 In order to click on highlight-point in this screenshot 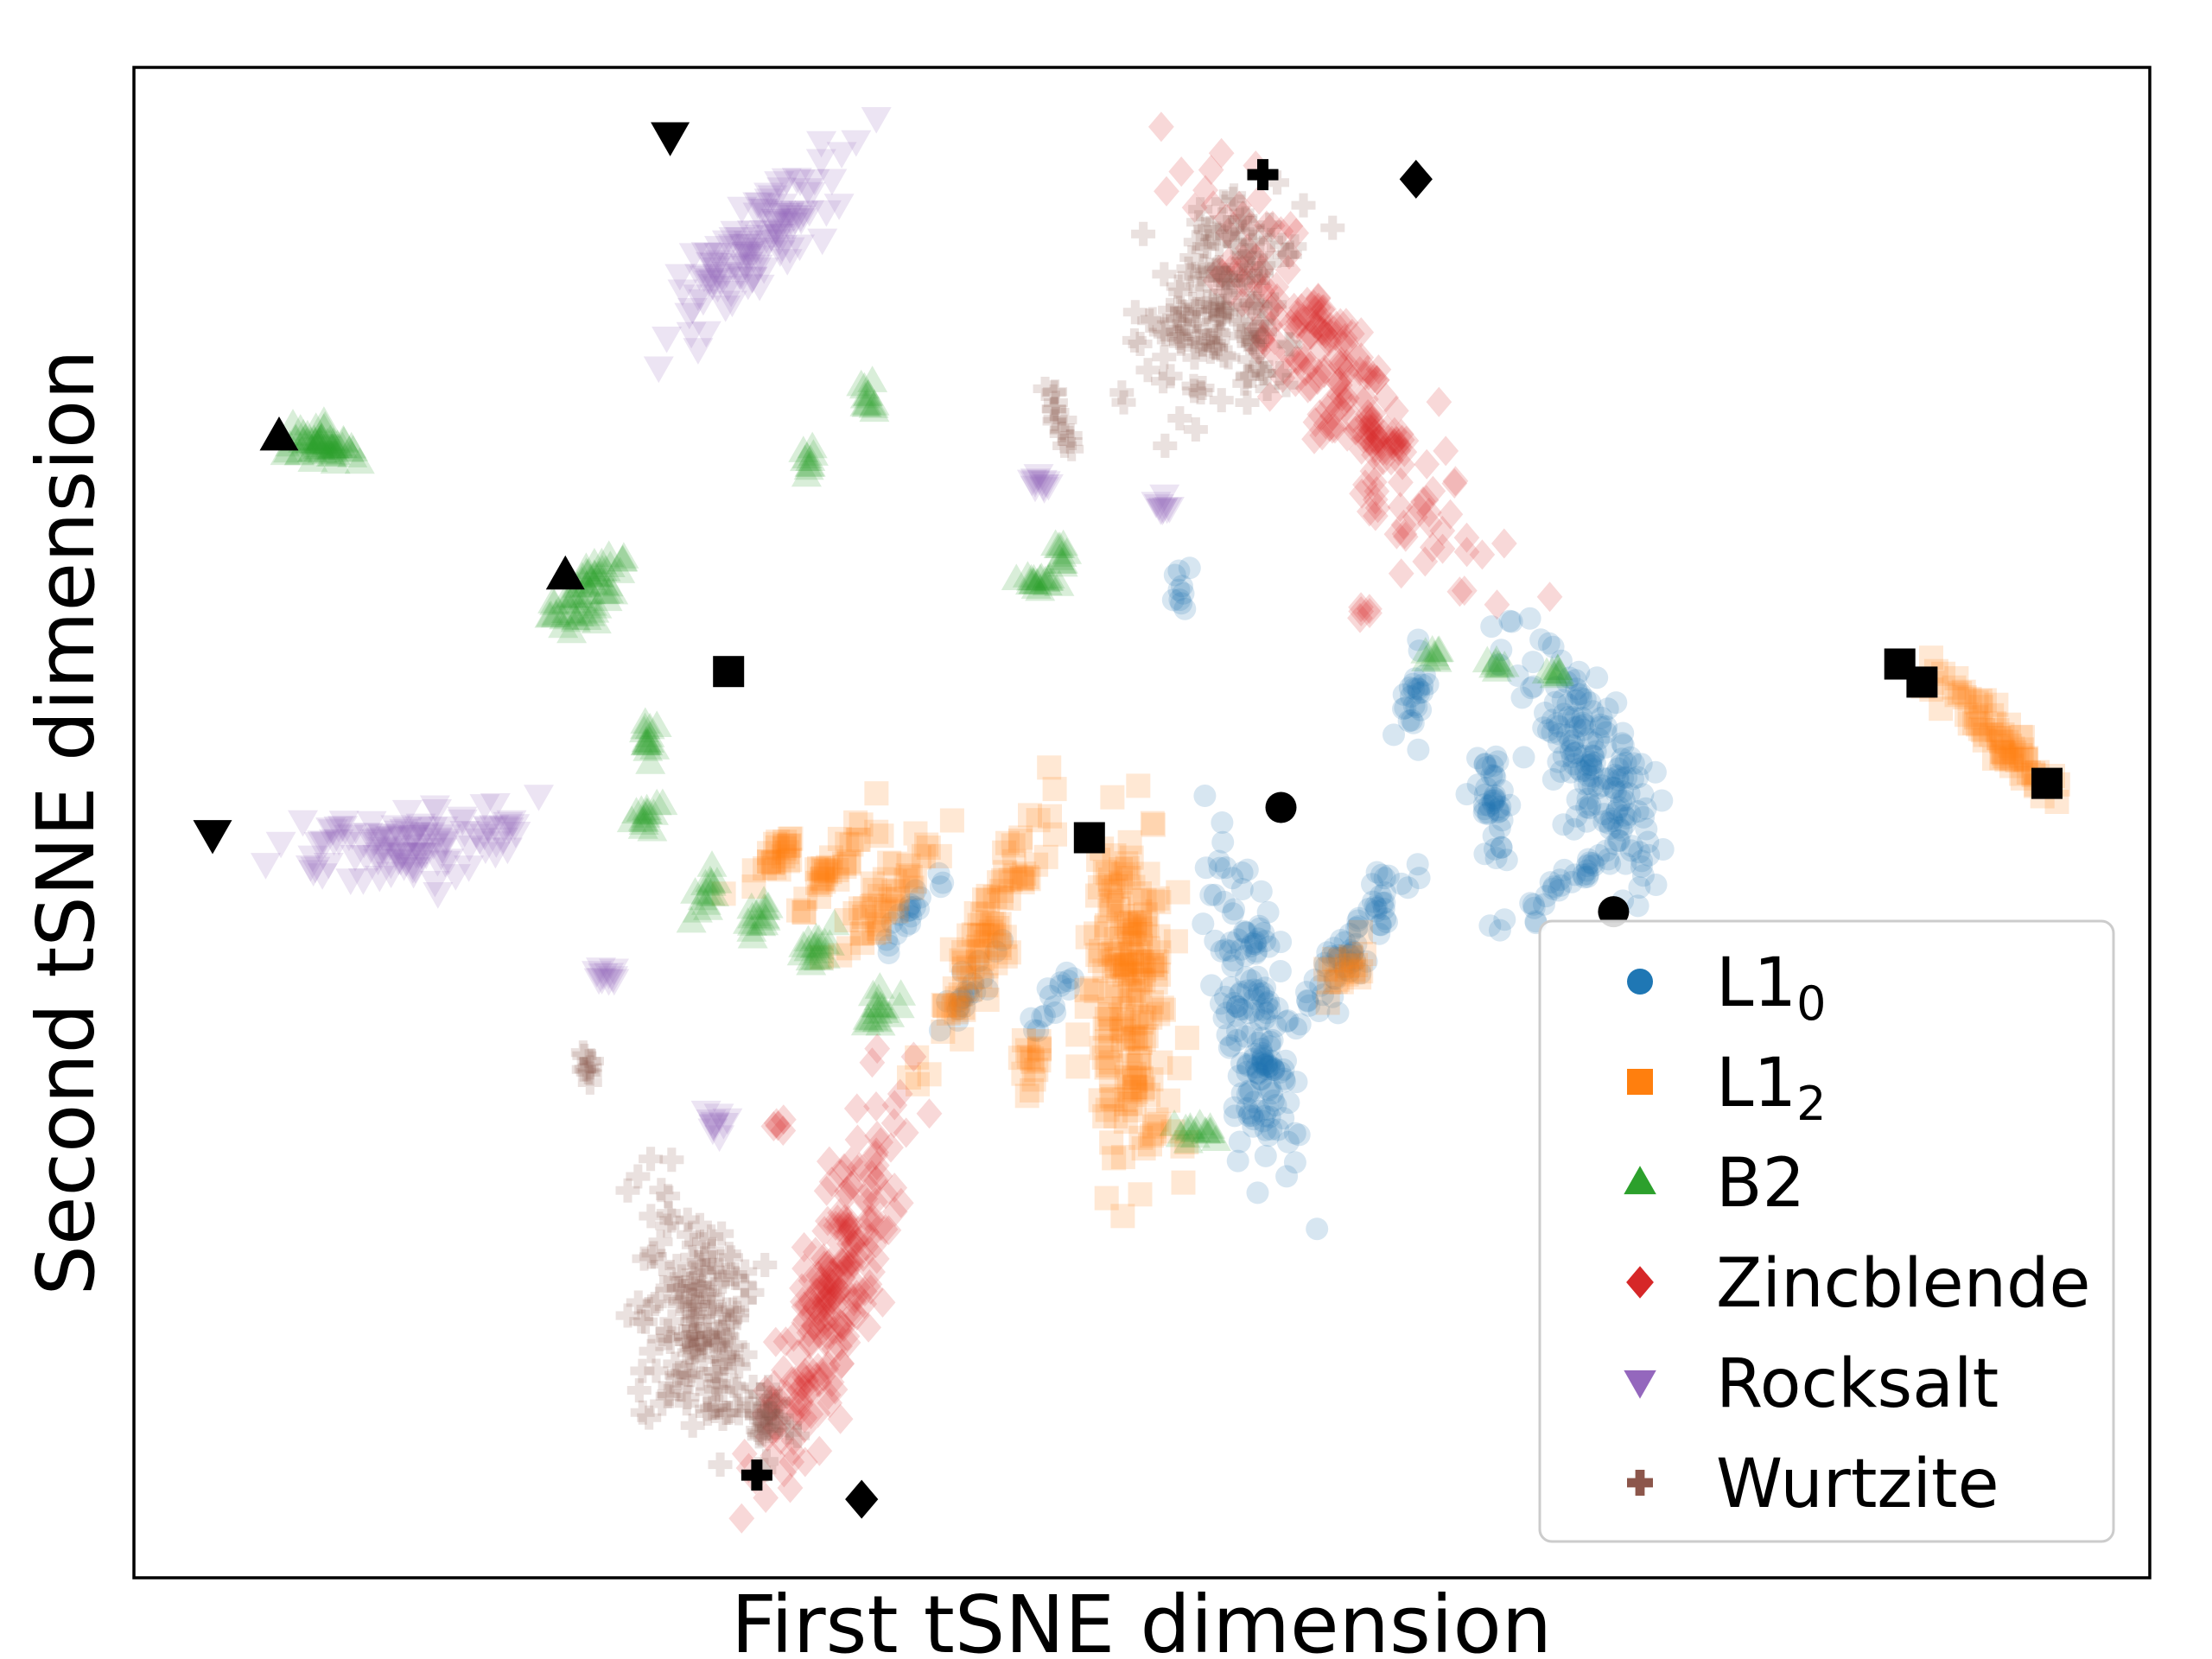, I will do `click(862, 1499)`.